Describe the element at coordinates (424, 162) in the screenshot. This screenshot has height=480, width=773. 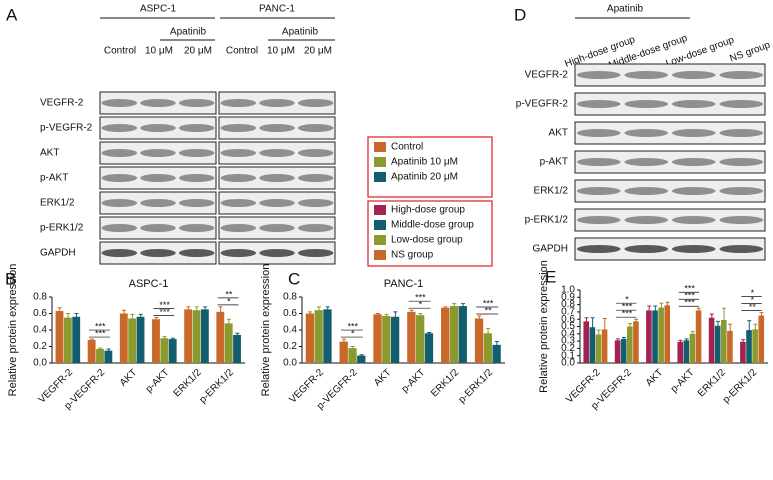
I see `legend-label: Apatinib 10 μM` at that location.